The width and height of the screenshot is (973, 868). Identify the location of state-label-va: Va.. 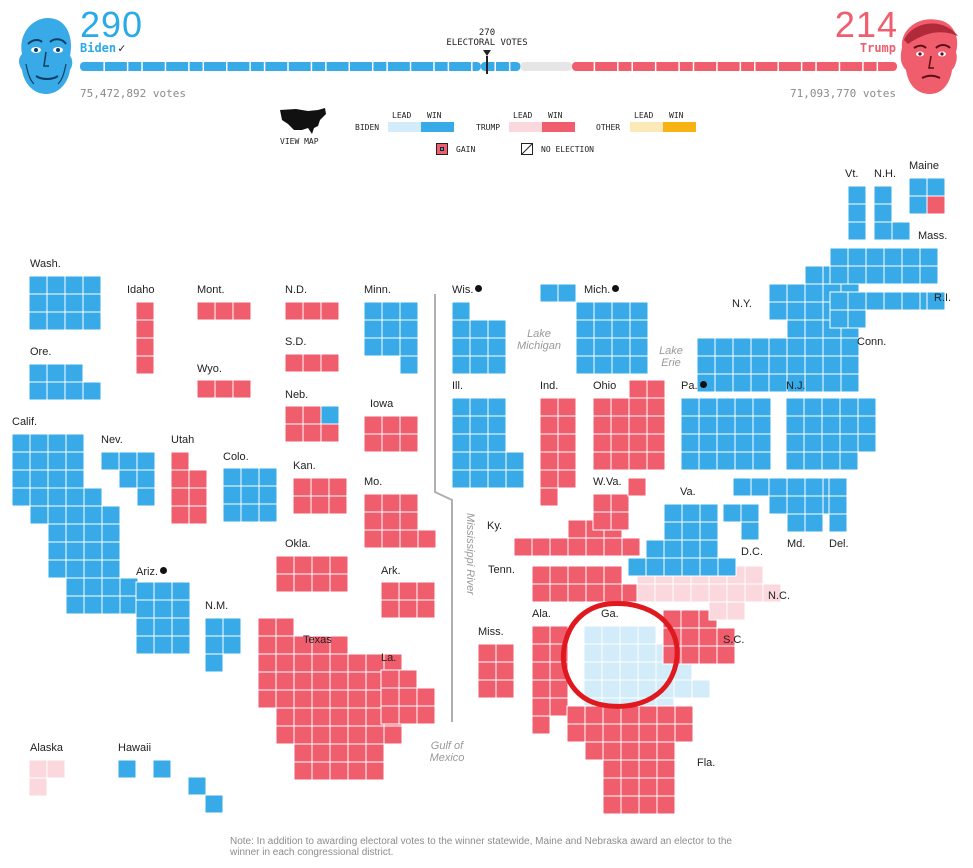
(688, 492).